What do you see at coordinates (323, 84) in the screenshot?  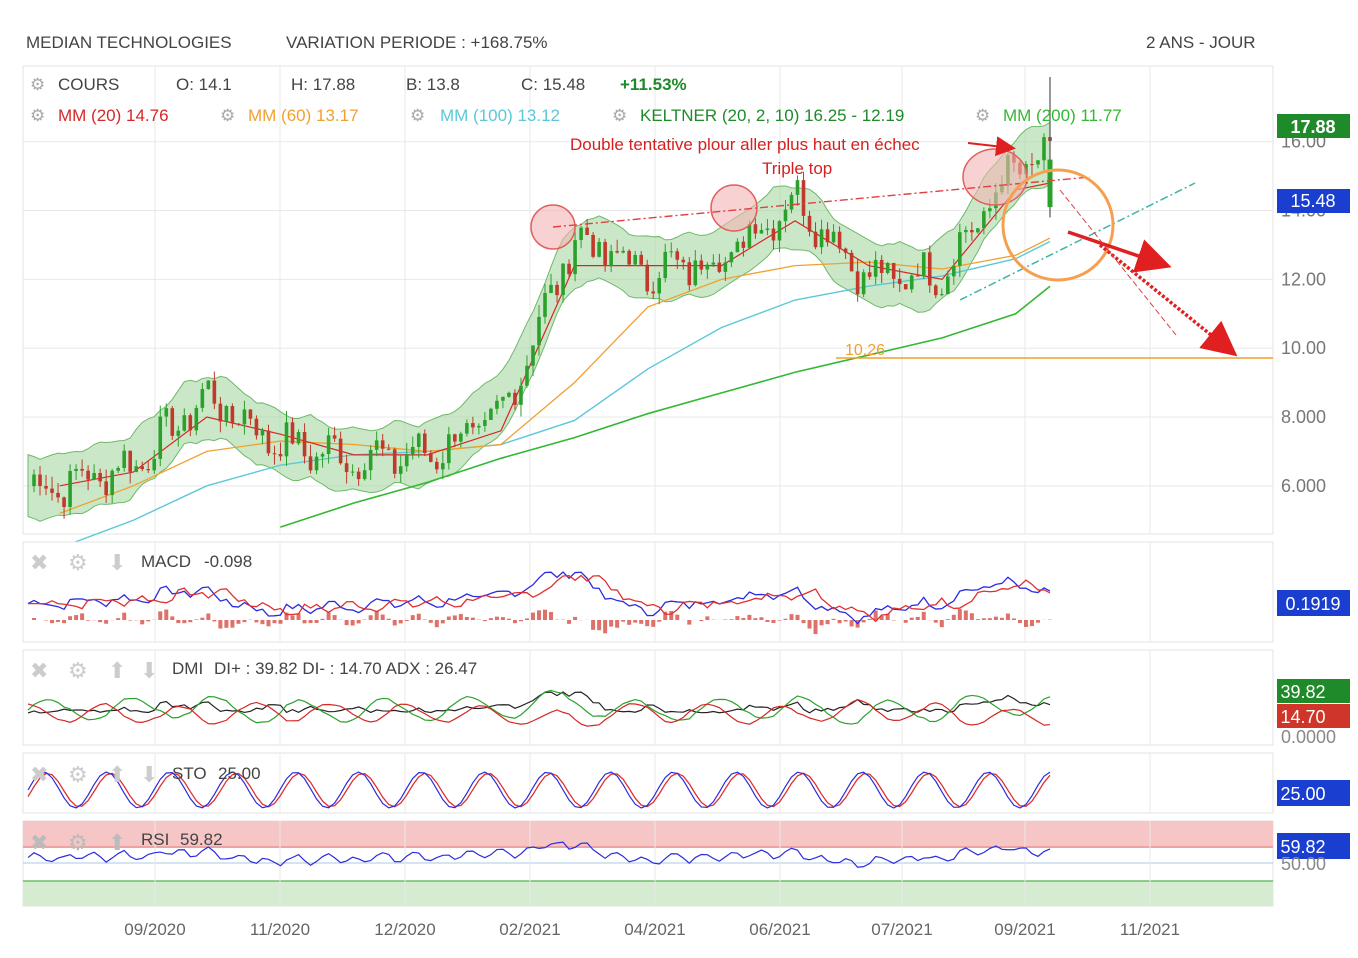 I see `legend-high: H: 17.88` at bounding box center [323, 84].